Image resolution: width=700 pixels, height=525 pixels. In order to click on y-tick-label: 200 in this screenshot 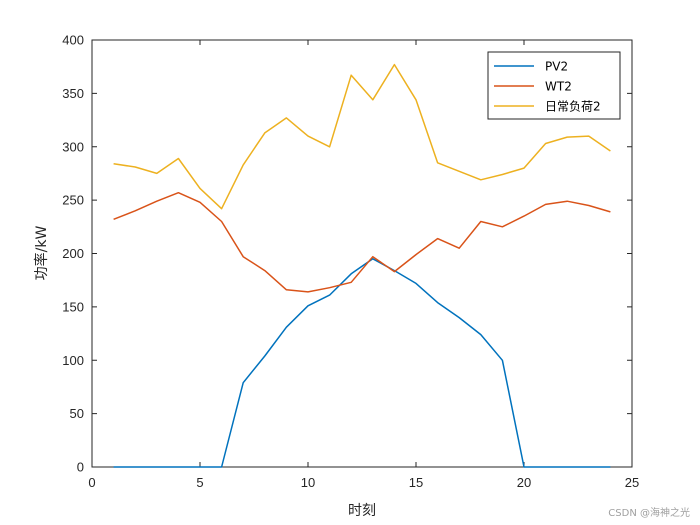, I will do `click(73, 253)`.